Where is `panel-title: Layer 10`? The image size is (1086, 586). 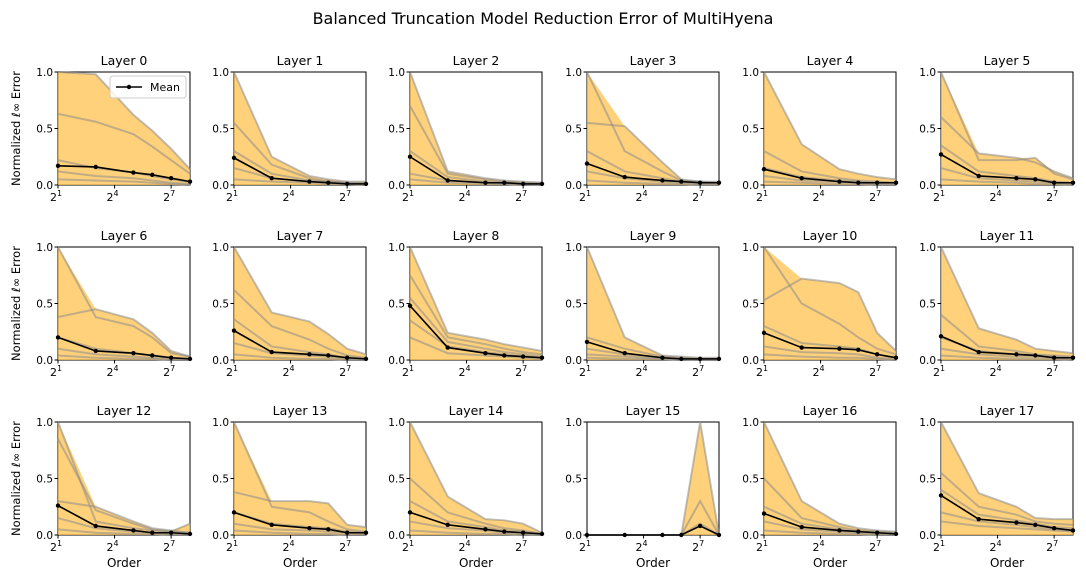
panel-title: Layer 10 is located at coordinates (830, 235).